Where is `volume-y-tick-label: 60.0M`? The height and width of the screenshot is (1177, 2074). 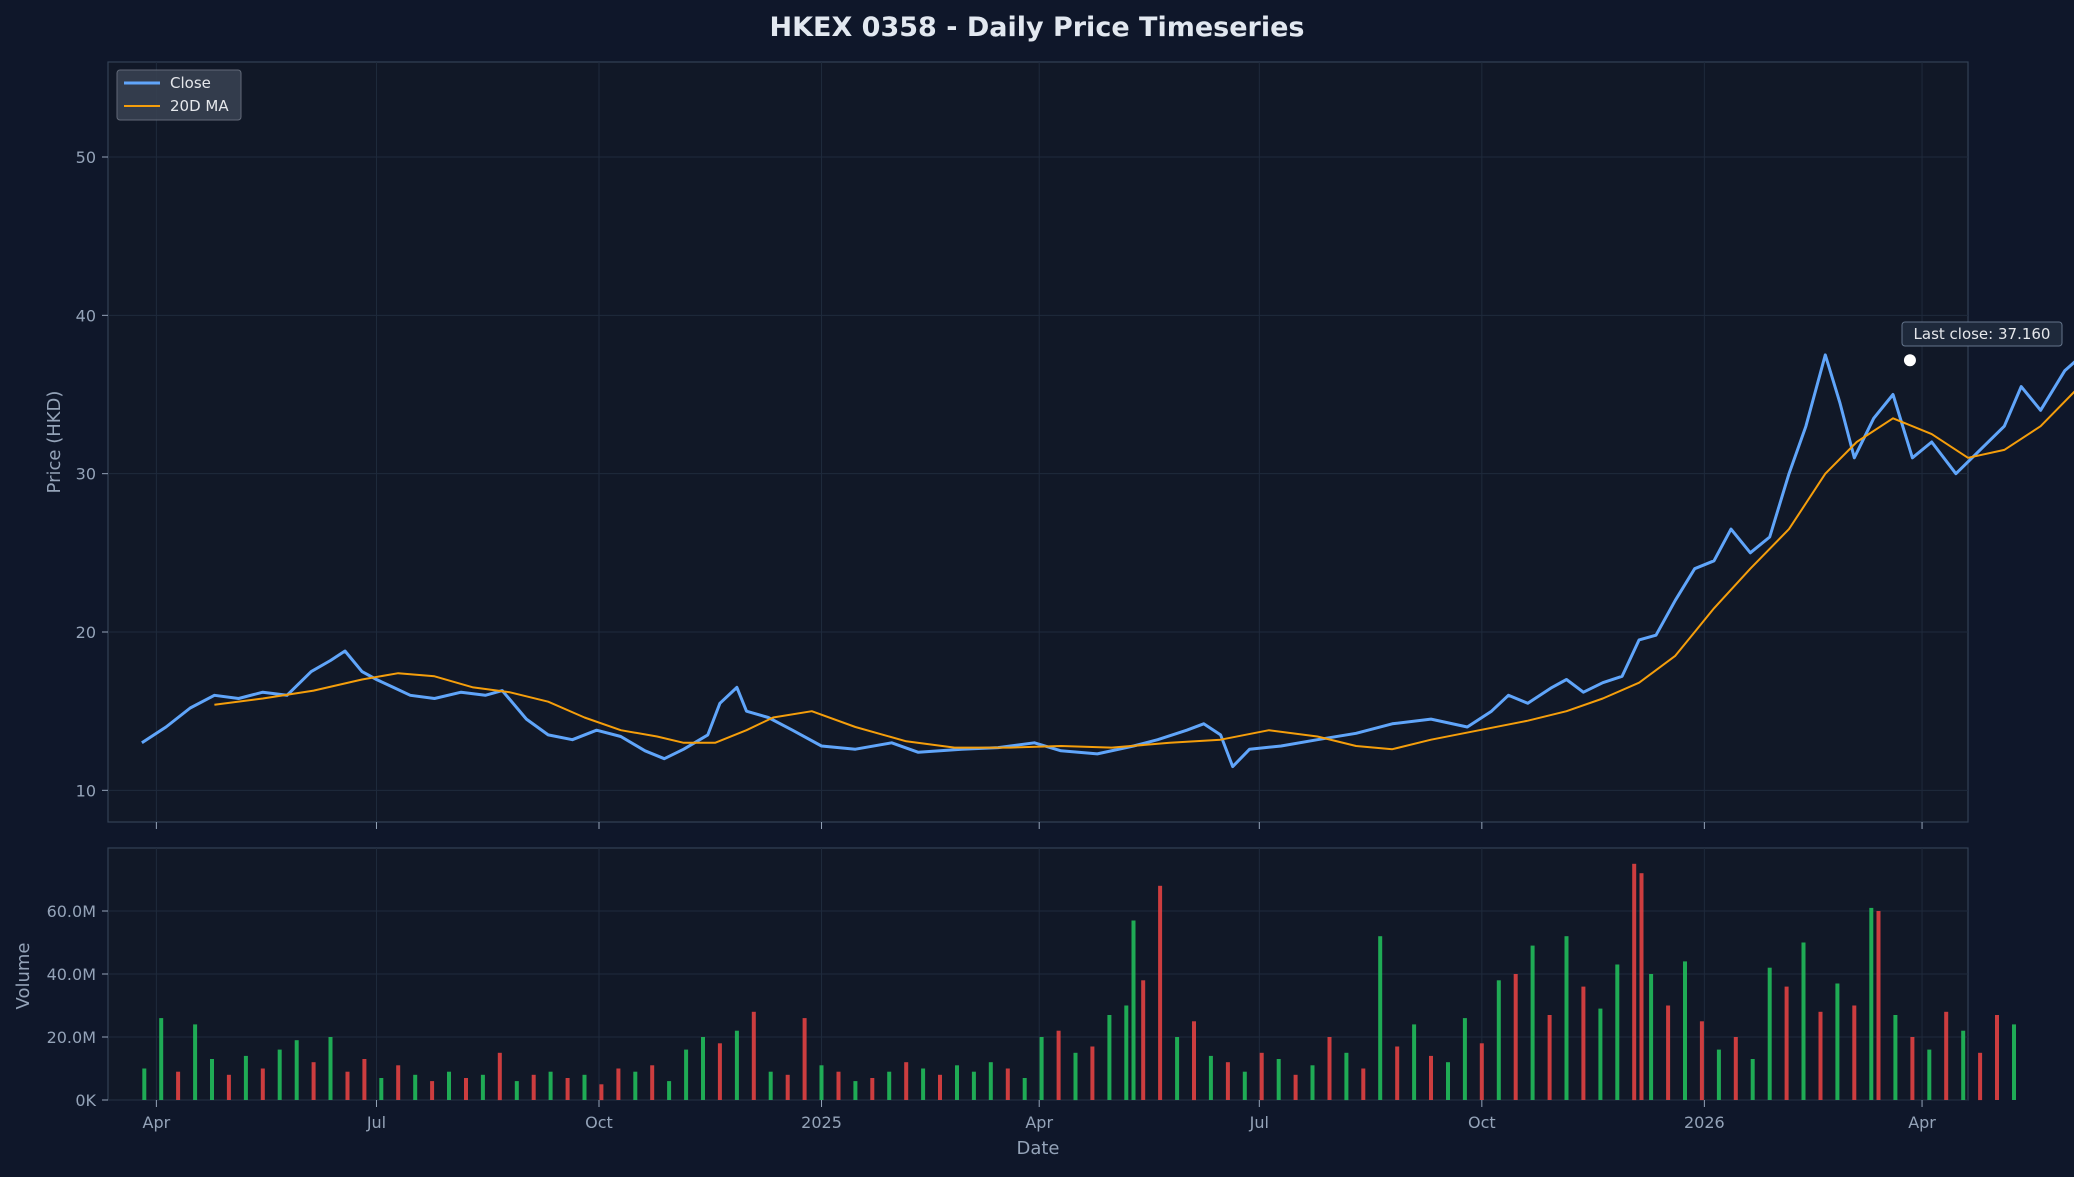 volume-y-tick-label: 60.0M is located at coordinates (71, 911).